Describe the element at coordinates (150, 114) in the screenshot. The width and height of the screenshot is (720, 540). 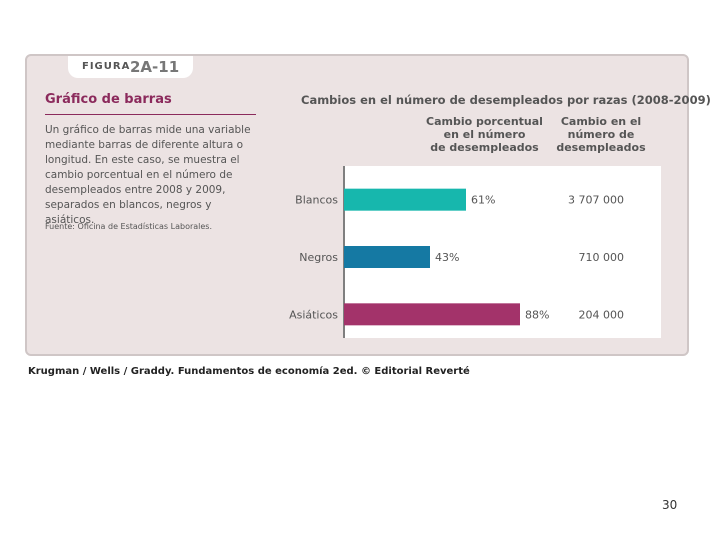
I see `left-title-rule` at that location.